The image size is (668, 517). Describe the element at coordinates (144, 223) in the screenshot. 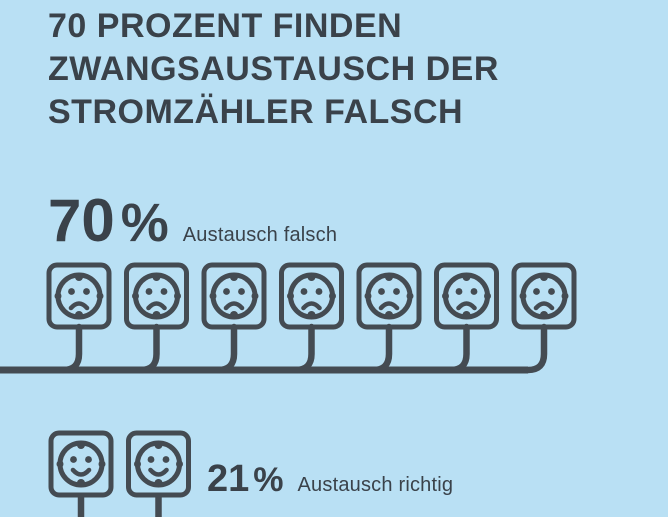

I see `stat-falsch-percent-sign: %` at that location.